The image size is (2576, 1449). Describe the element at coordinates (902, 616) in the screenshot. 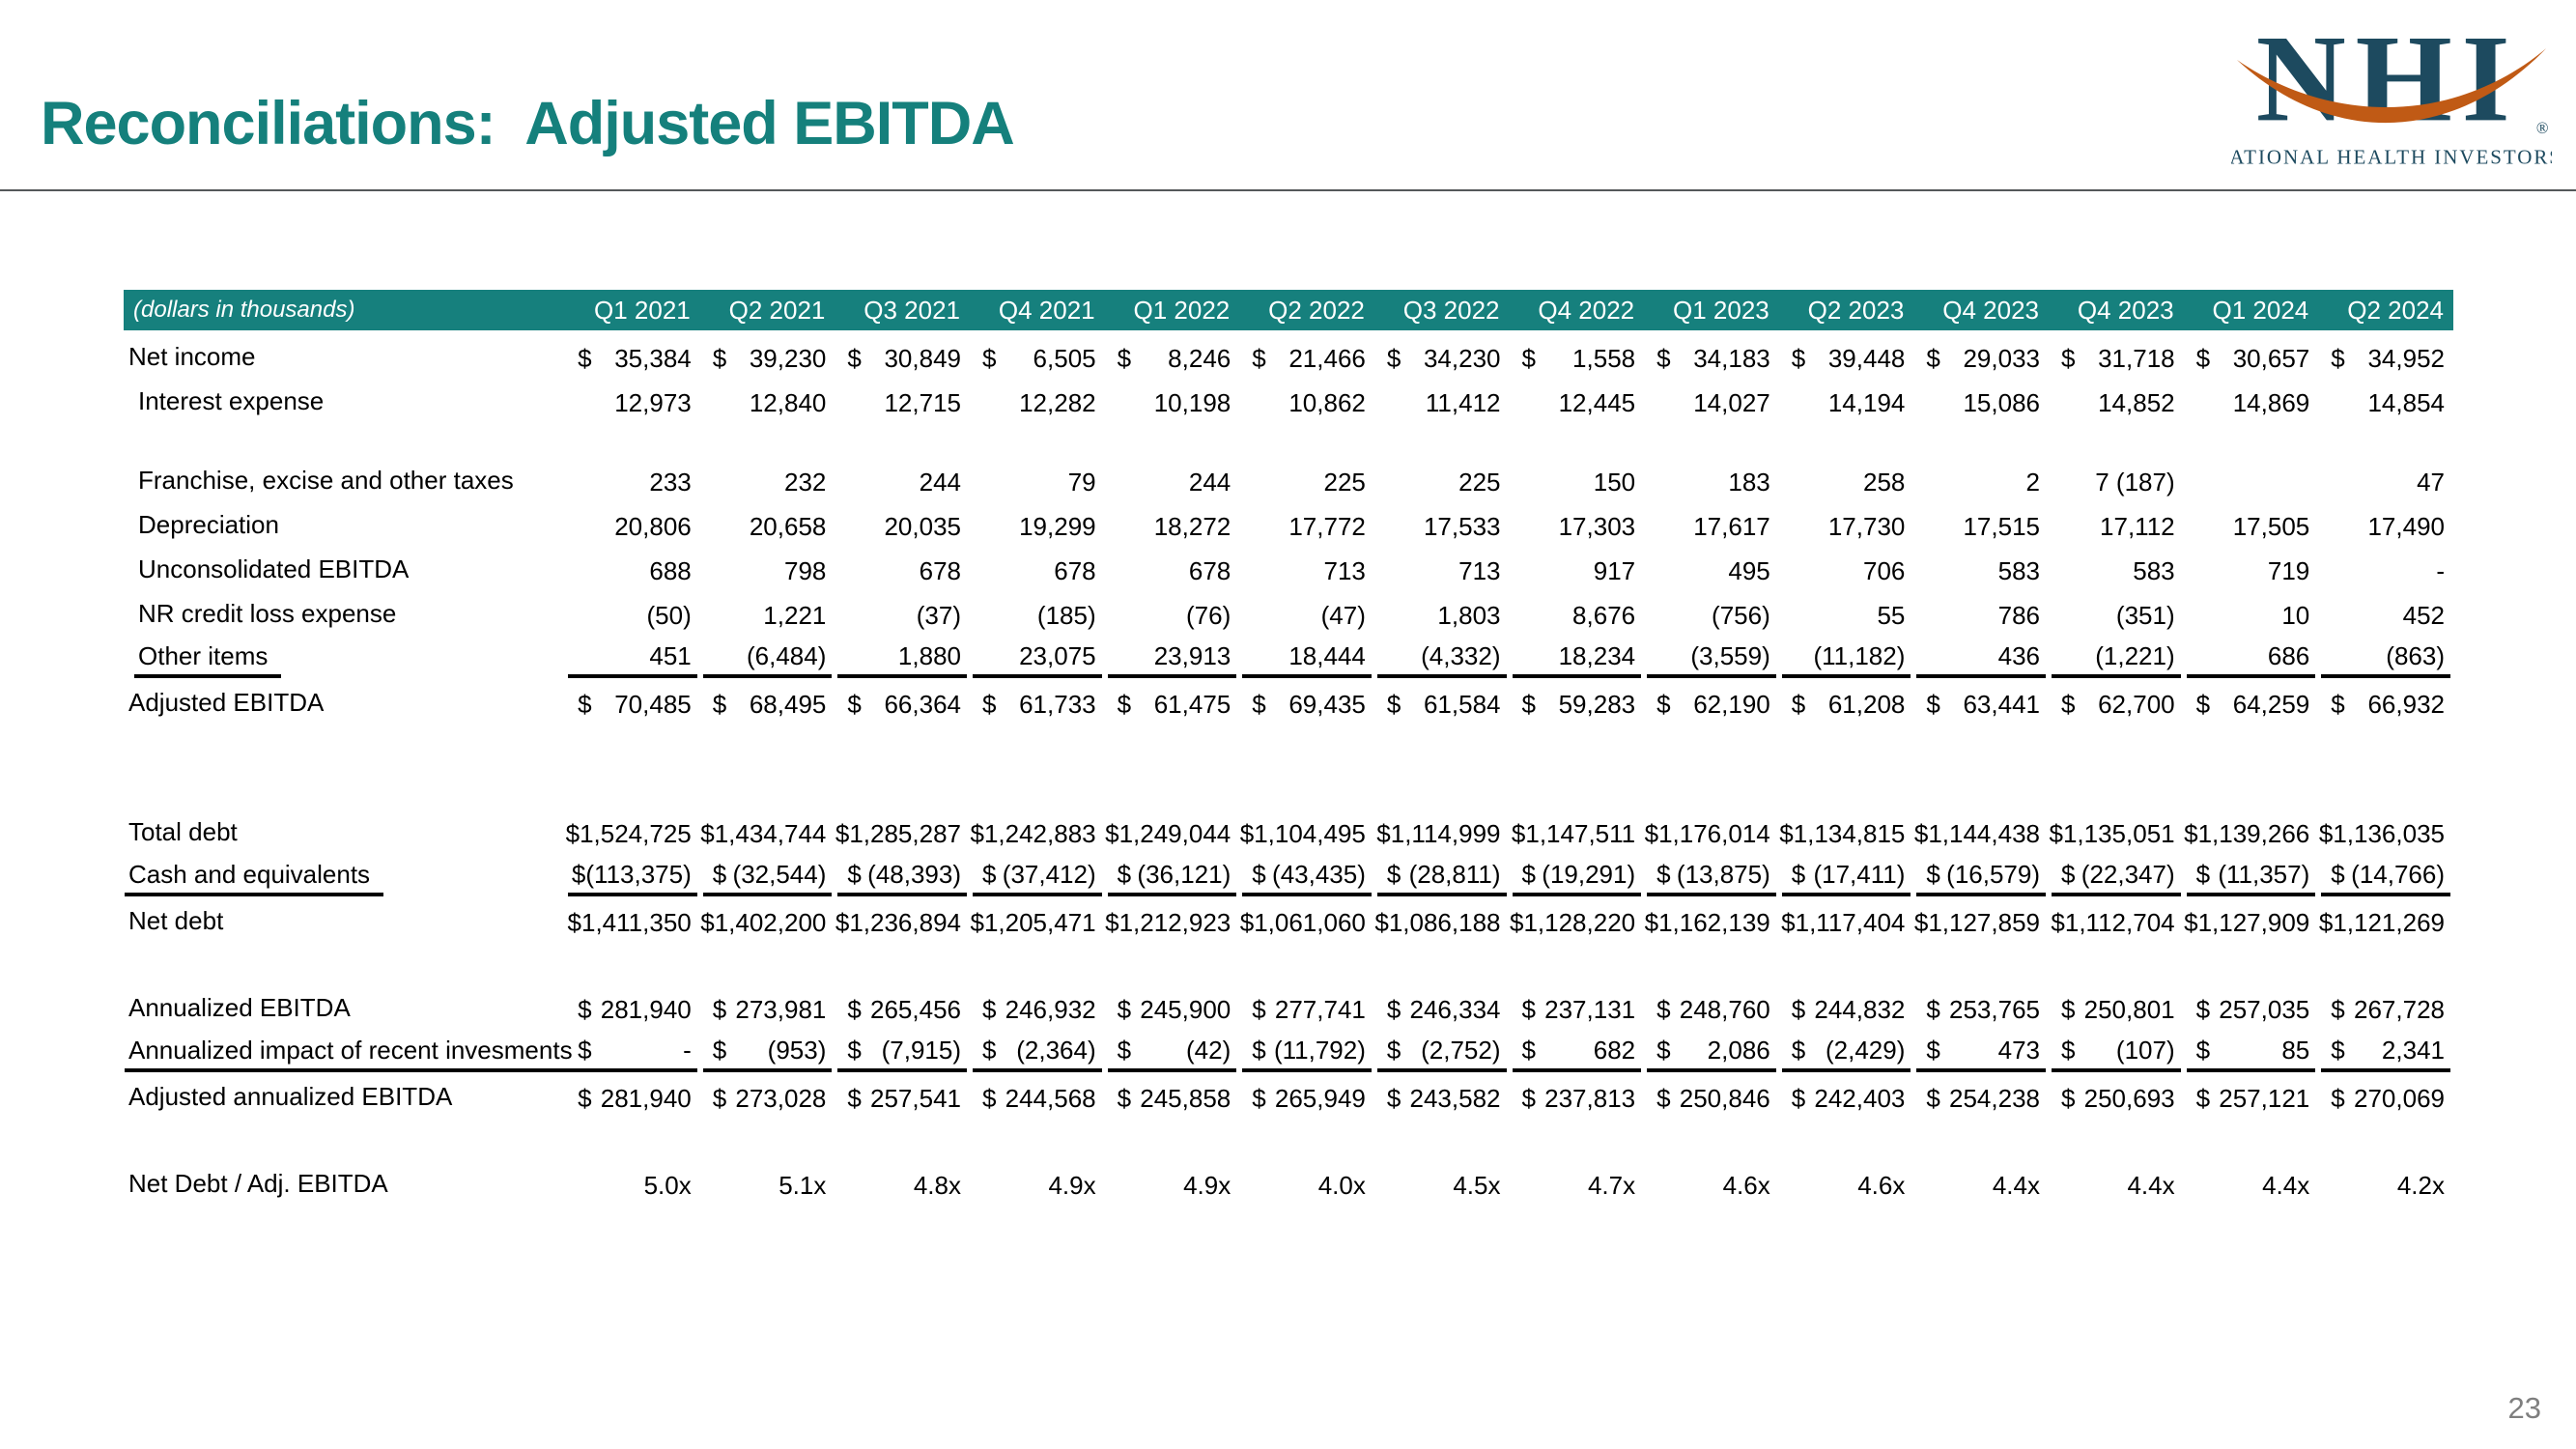

I see `cell-content: (37)` at that location.